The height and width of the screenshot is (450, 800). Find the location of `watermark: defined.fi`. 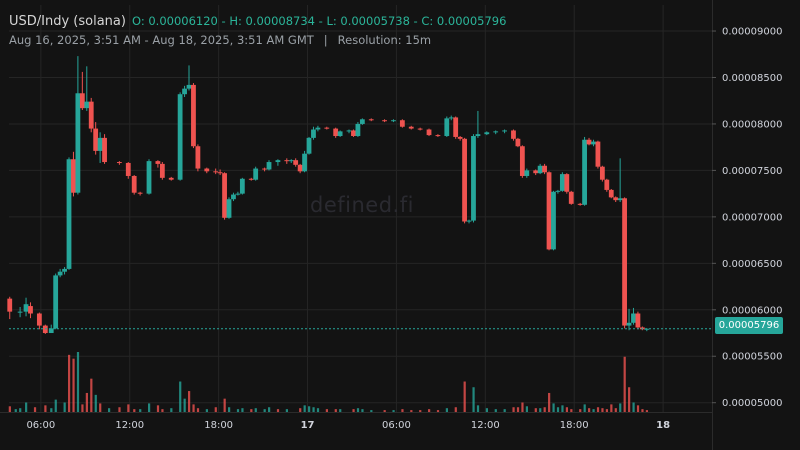

watermark: defined.fi is located at coordinates (362, 205).